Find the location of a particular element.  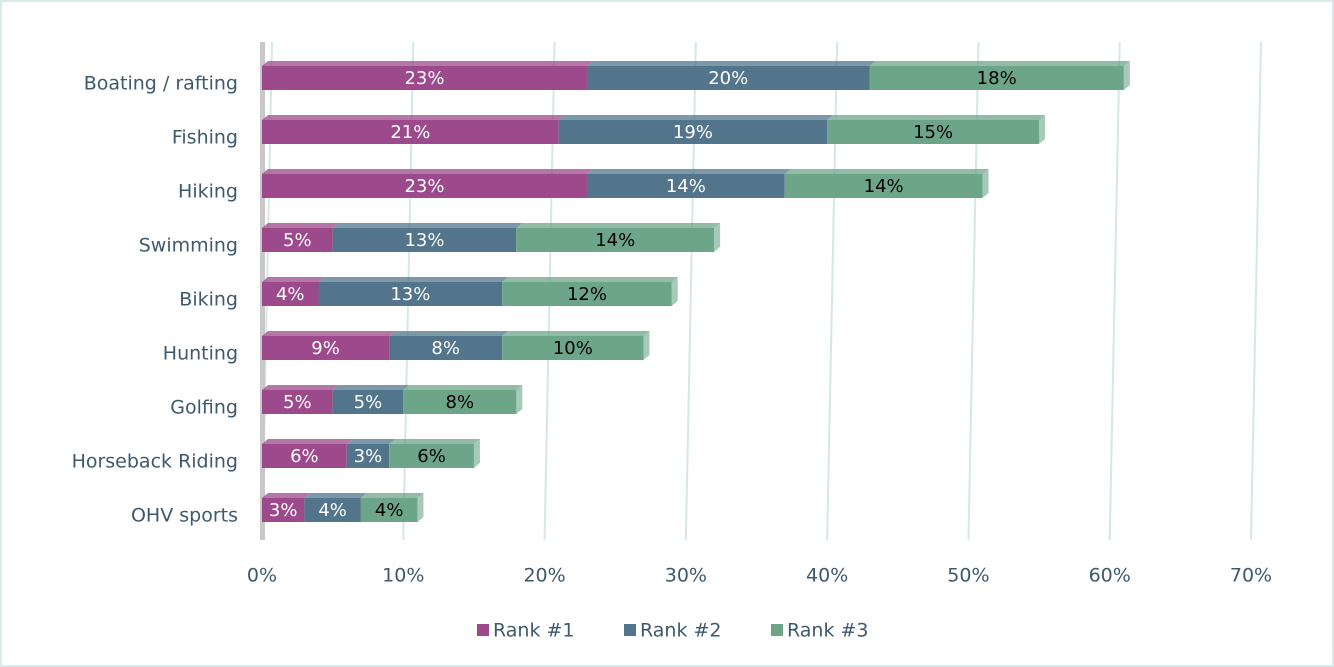

data-label: 6% is located at coordinates (431, 456).